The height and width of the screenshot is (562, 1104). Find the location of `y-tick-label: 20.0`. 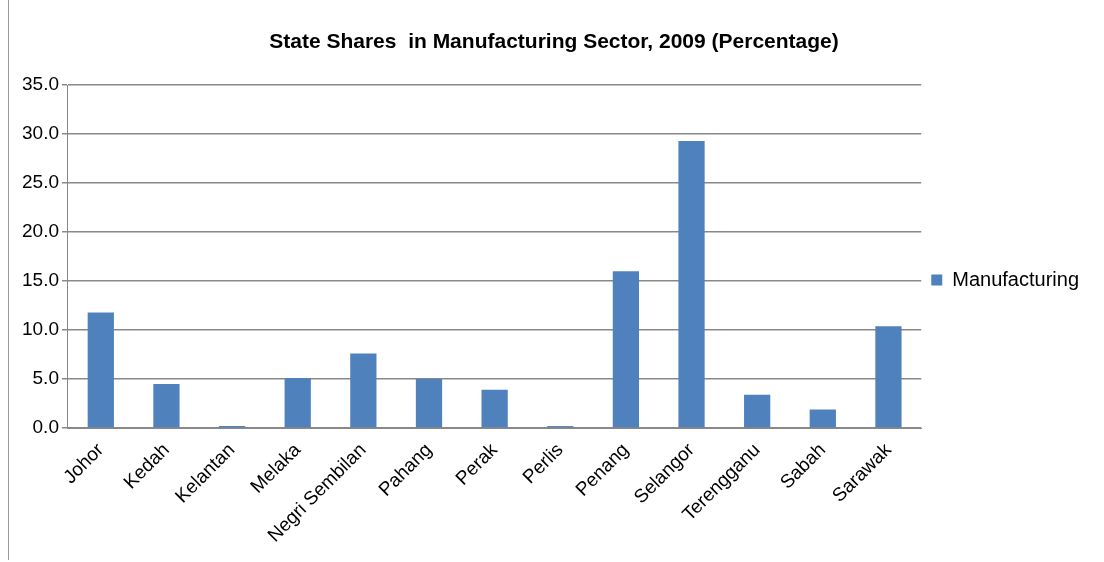

y-tick-label: 20.0 is located at coordinates (40, 231).